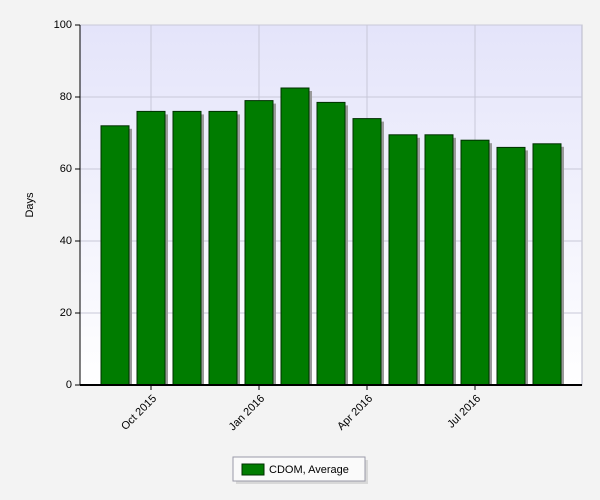 Image resolution: width=600 pixels, height=500 pixels. What do you see at coordinates (66, 169) in the screenshot?
I see `y-tick-label: 60` at bounding box center [66, 169].